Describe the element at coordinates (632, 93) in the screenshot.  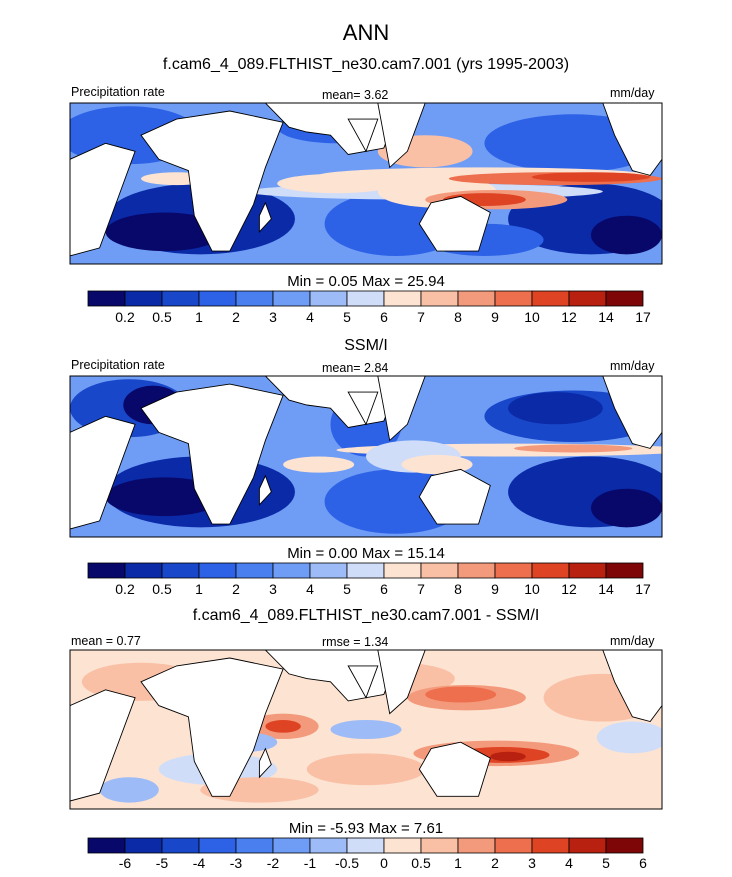
I see `panel-1-units: mm/day` at that location.